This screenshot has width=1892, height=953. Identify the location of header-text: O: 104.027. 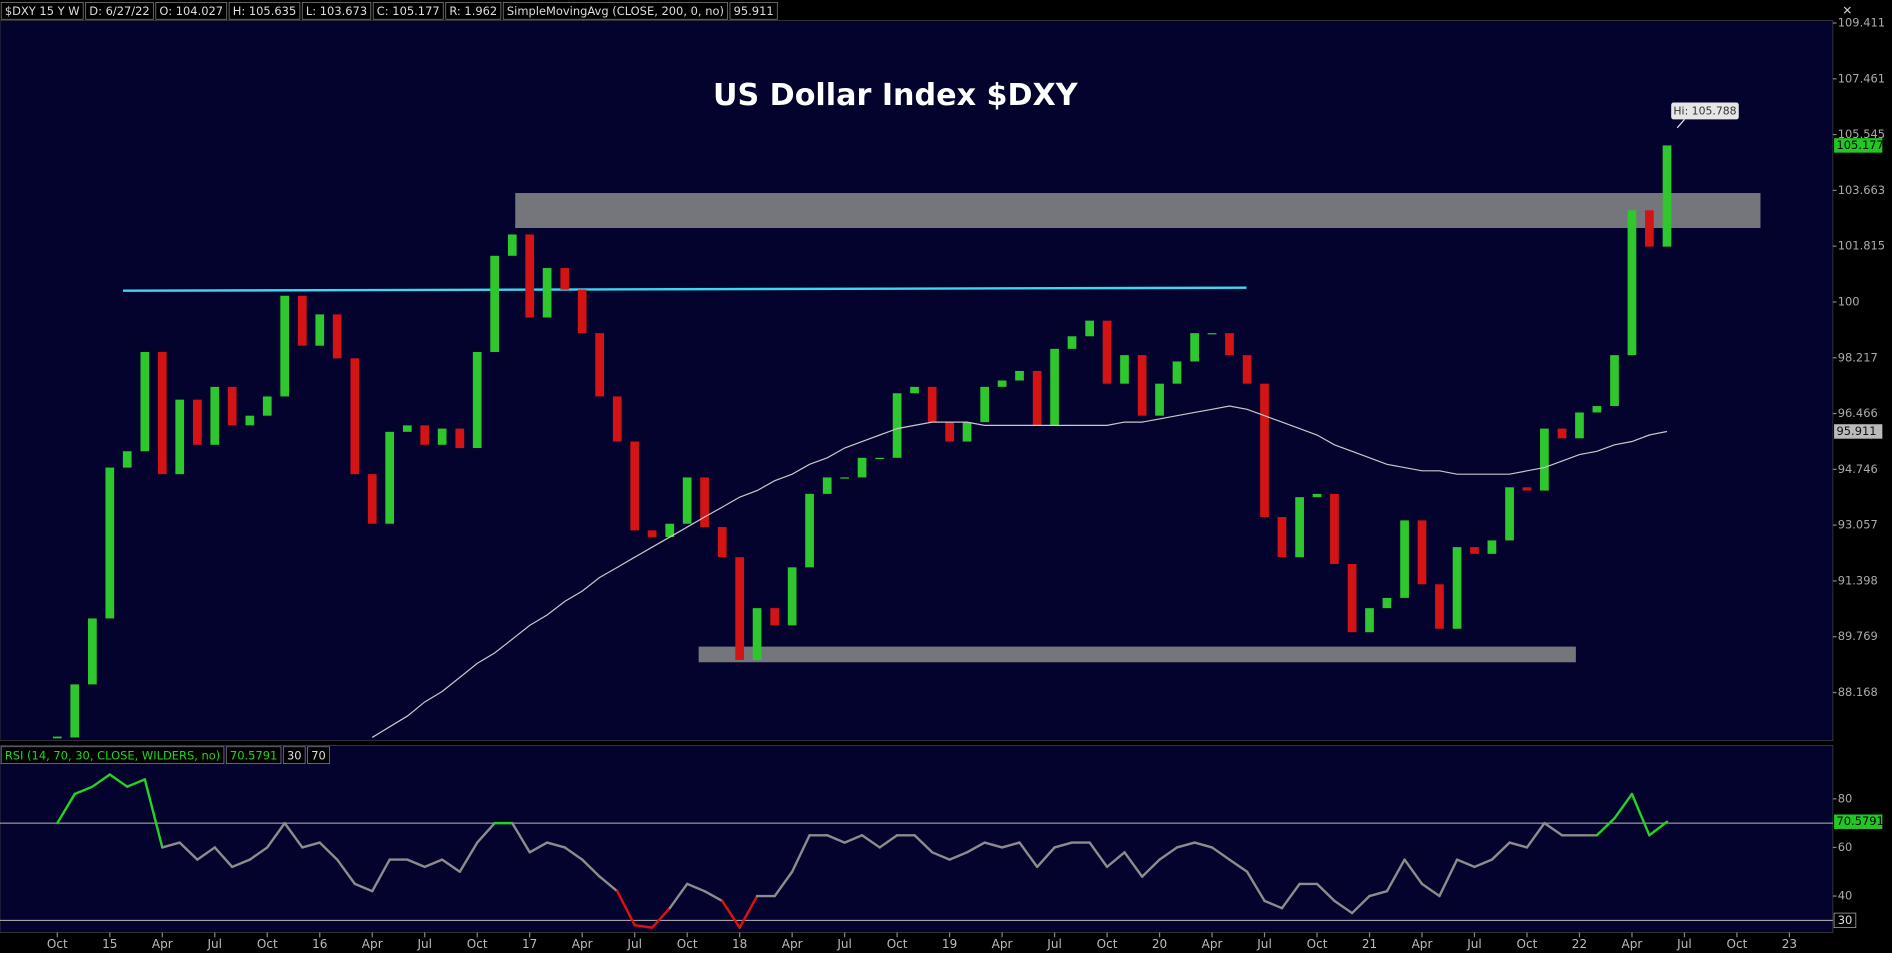
(191, 11).